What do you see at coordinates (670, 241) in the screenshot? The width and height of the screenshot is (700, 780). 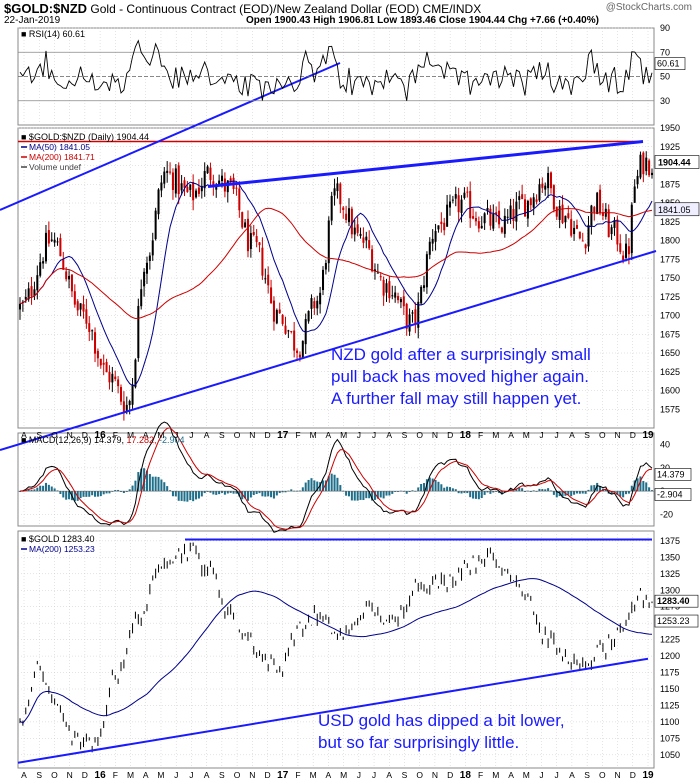 I see `y-tick-label: 1800` at bounding box center [670, 241].